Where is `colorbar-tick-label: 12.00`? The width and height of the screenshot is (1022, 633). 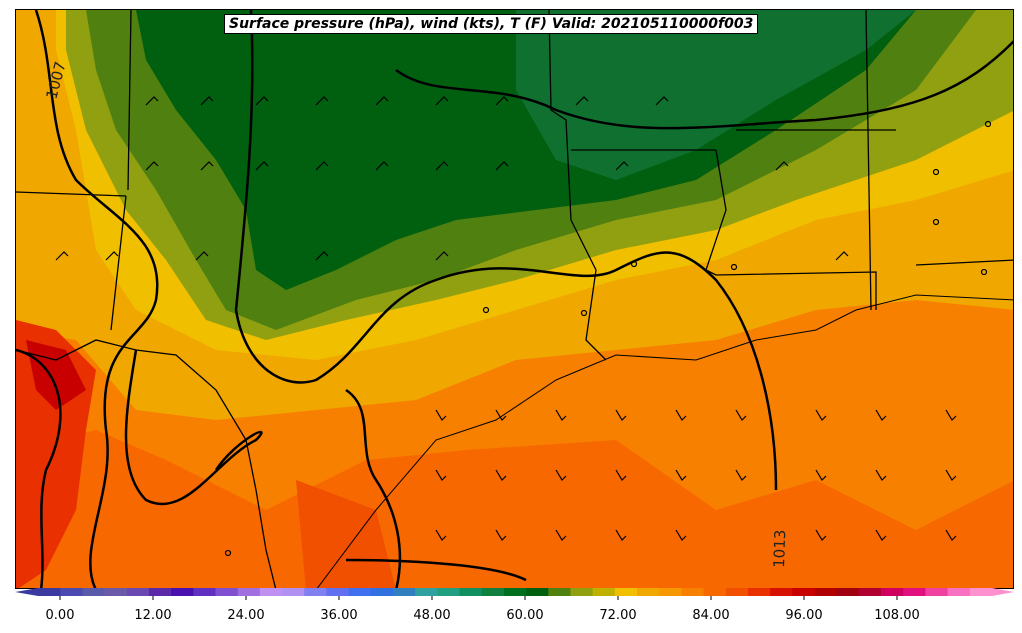 colorbar-tick-label: 12.00 is located at coordinates (152, 615).